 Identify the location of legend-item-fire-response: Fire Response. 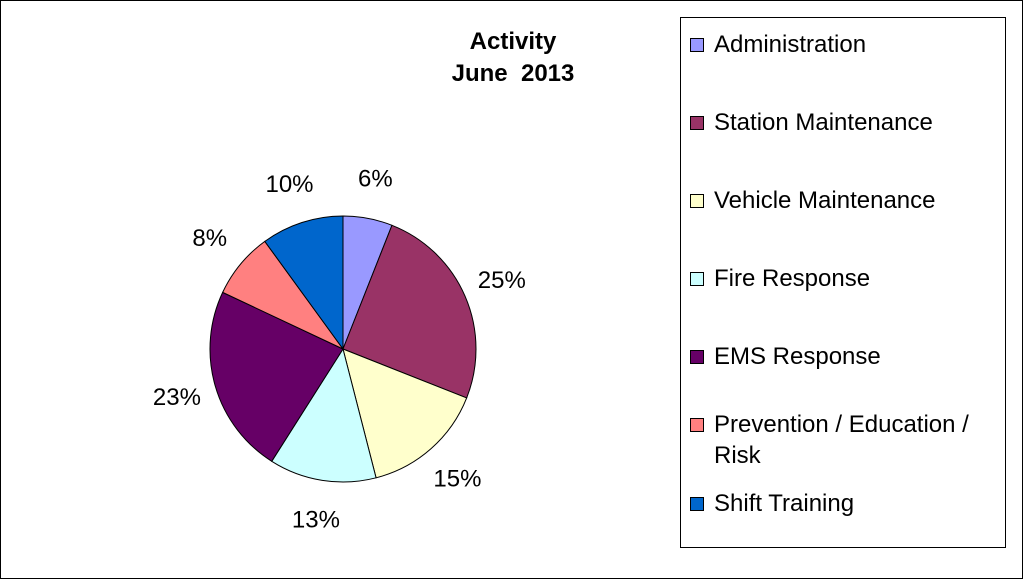
(845, 278).